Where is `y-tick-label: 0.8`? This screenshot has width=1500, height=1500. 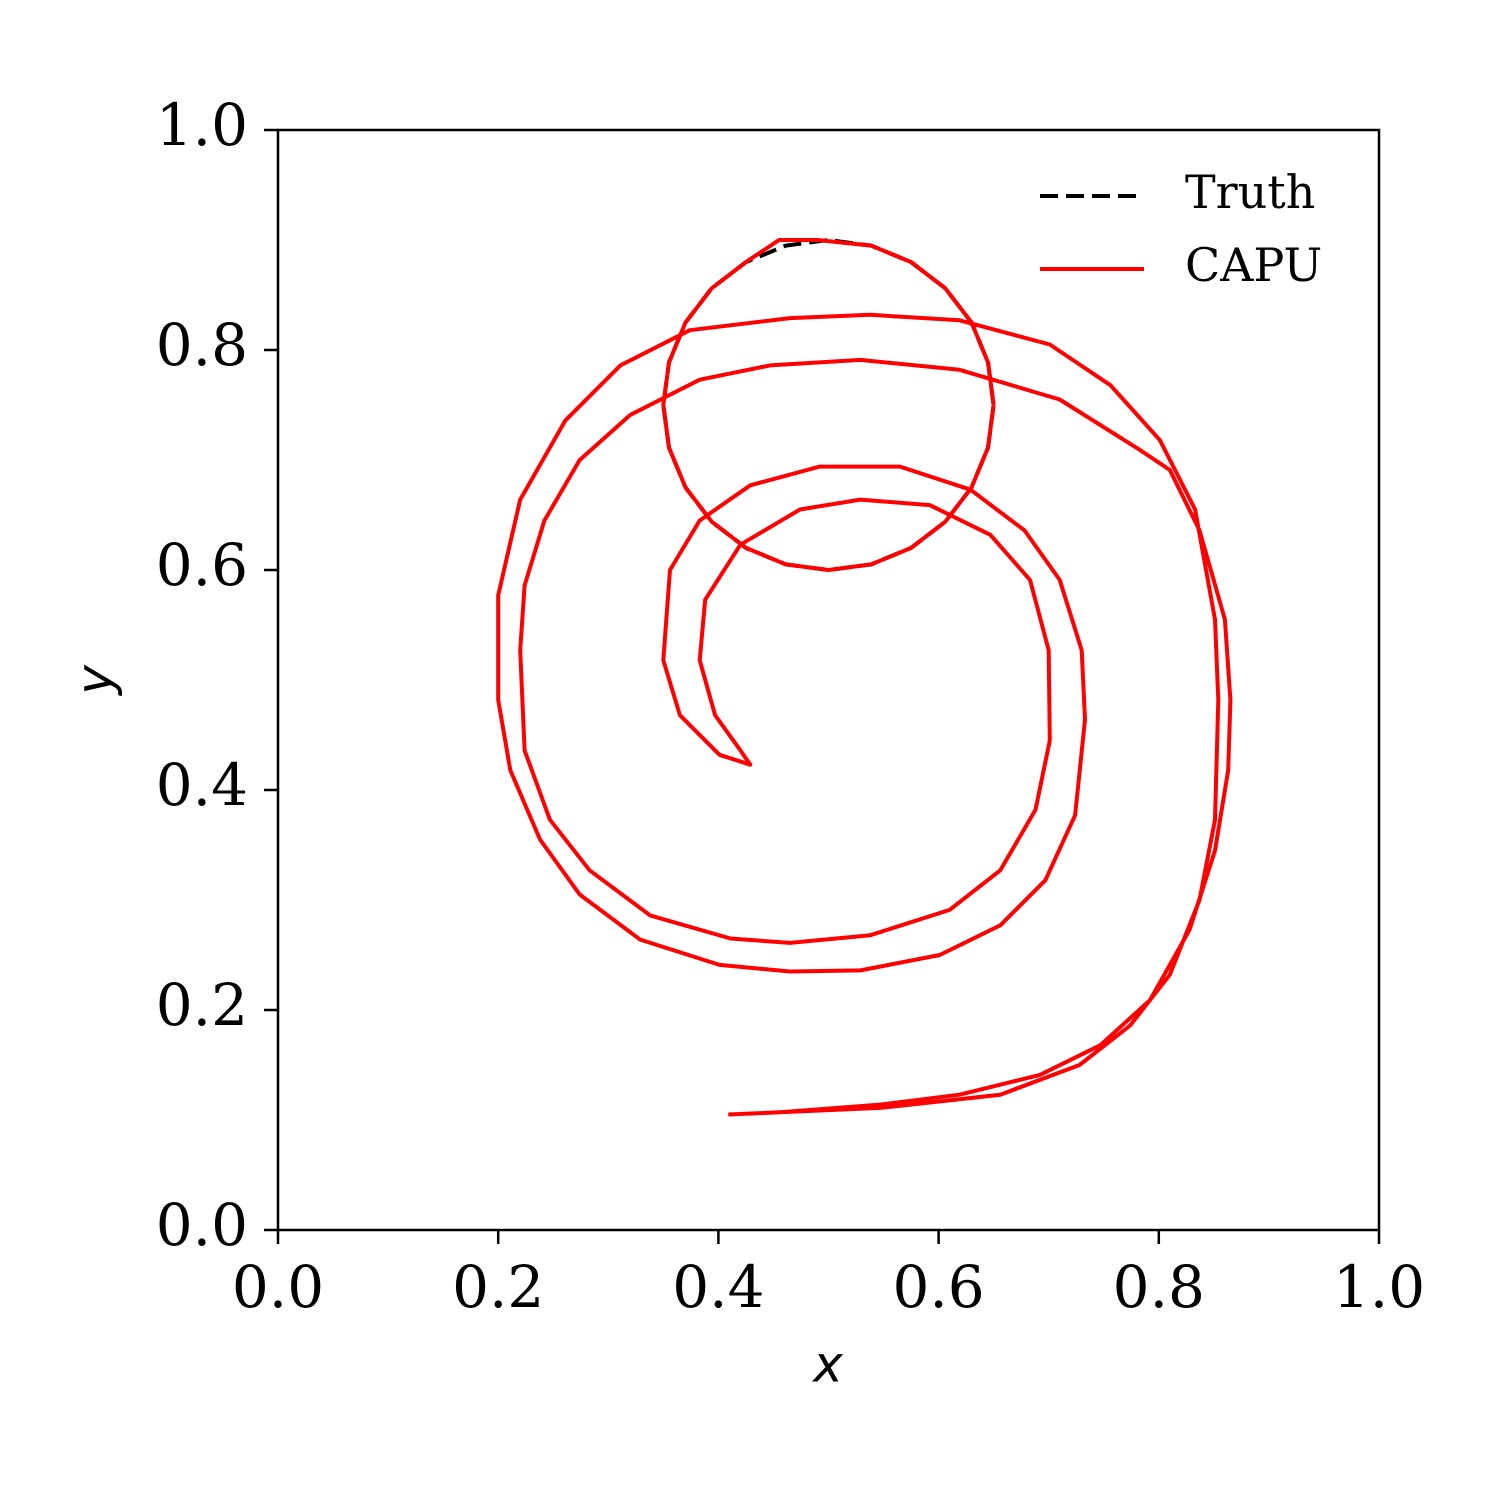 y-tick-label: 0.8 is located at coordinates (202, 345).